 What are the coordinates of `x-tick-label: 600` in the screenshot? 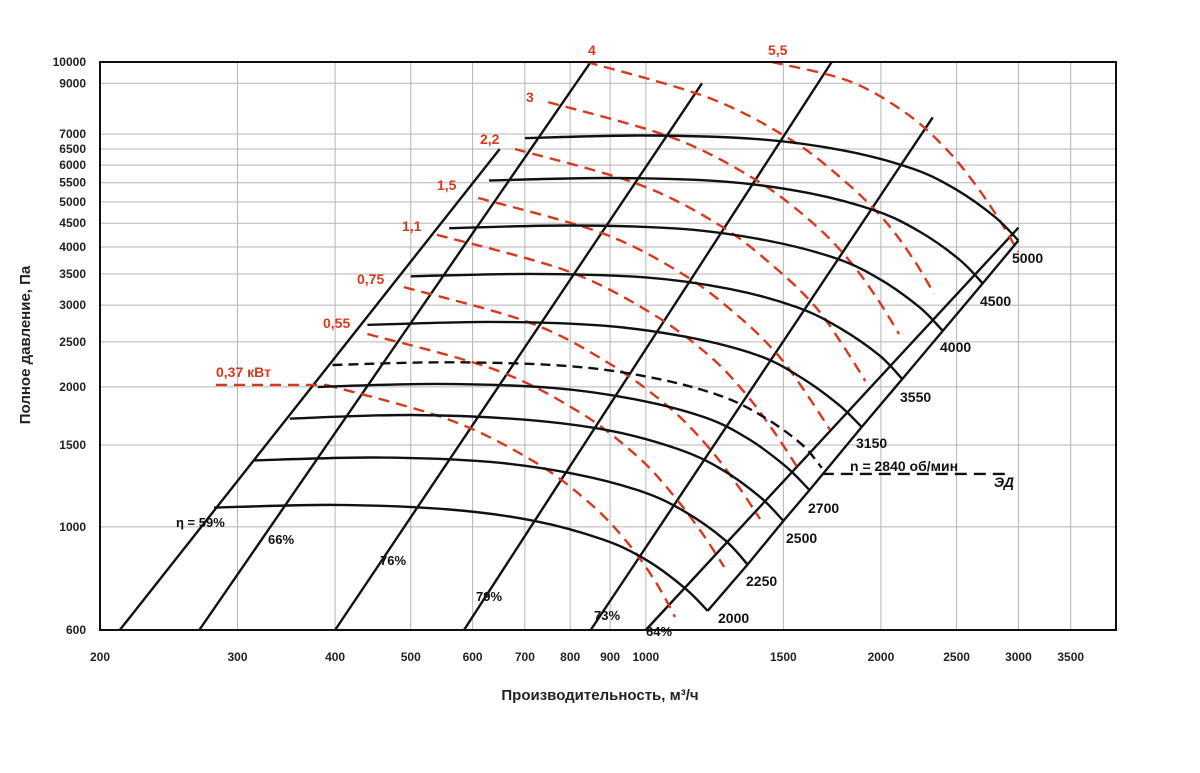 It's located at (473, 657).